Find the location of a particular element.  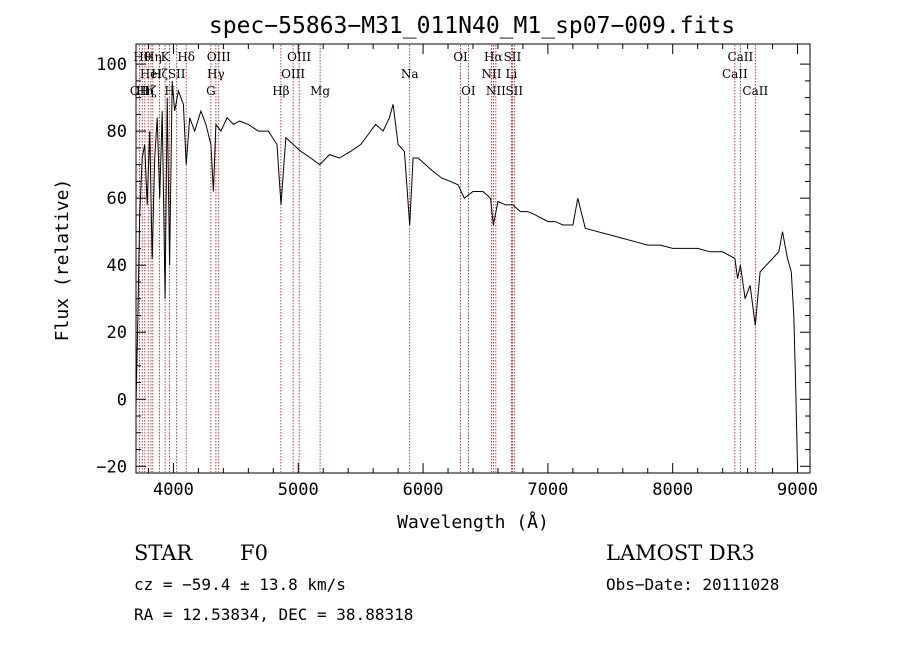

class-label: STAR is located at coordinates (163, 553).